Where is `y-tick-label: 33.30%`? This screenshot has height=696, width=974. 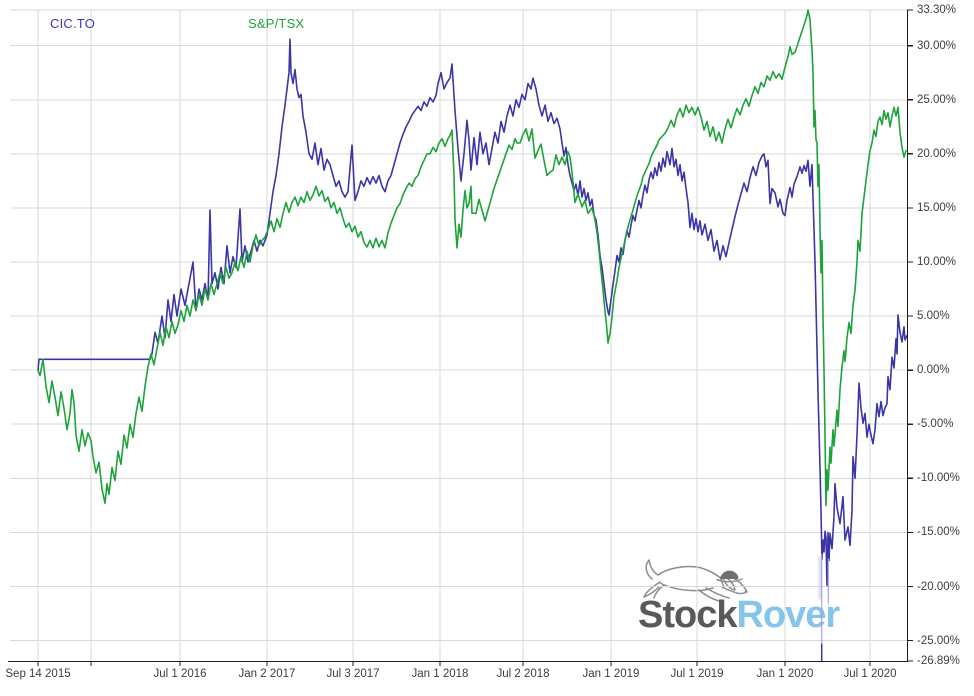
y-tick-label: 33.30% is located at coordinates (937, 10).